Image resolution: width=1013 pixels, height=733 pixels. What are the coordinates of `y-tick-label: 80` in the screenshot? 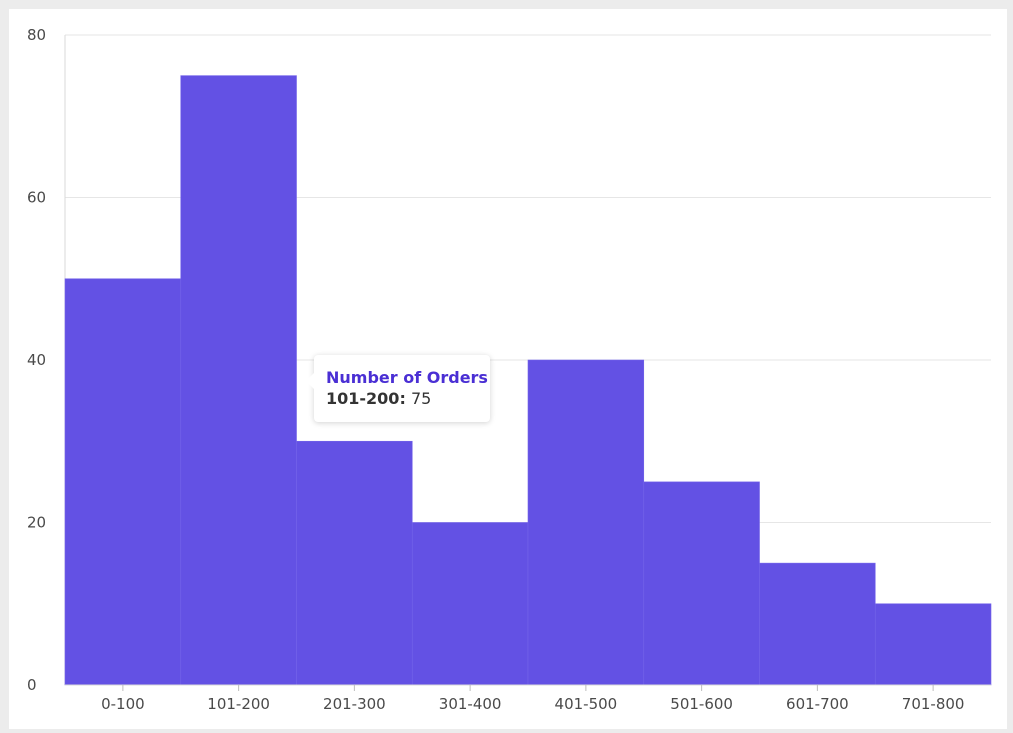 It's located at (36, 35).